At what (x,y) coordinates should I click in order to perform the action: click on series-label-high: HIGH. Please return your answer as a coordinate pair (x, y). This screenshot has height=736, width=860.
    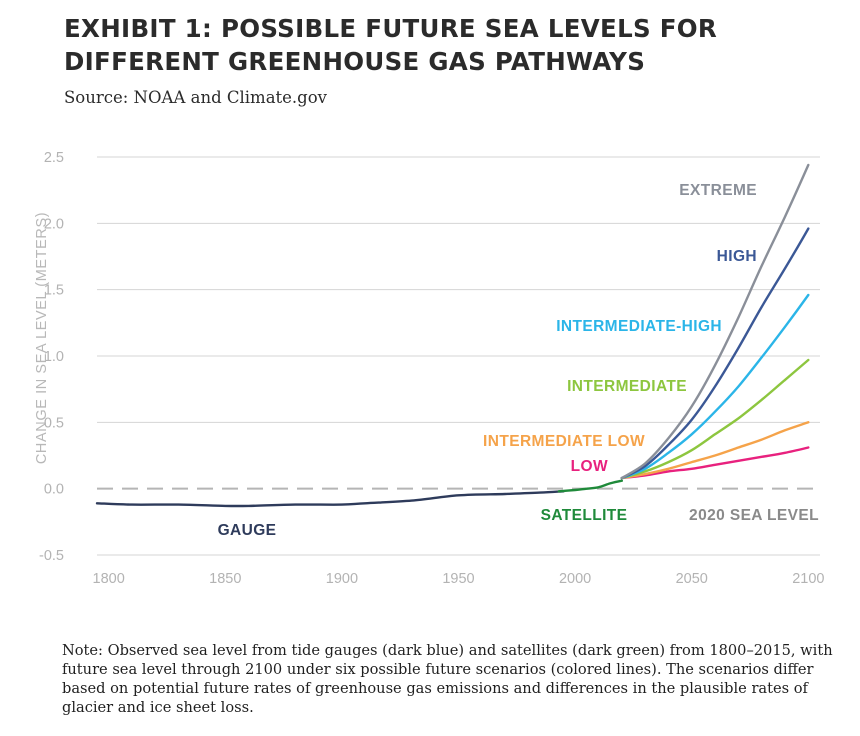
    Looking at the image, I should click on (737, 256).